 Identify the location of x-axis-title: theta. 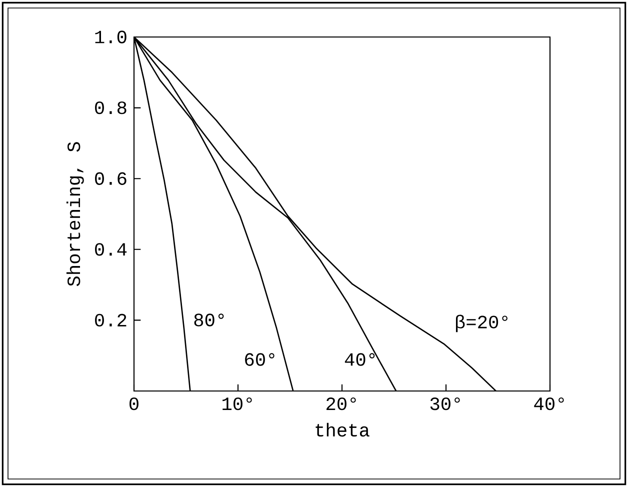
(343, 429).